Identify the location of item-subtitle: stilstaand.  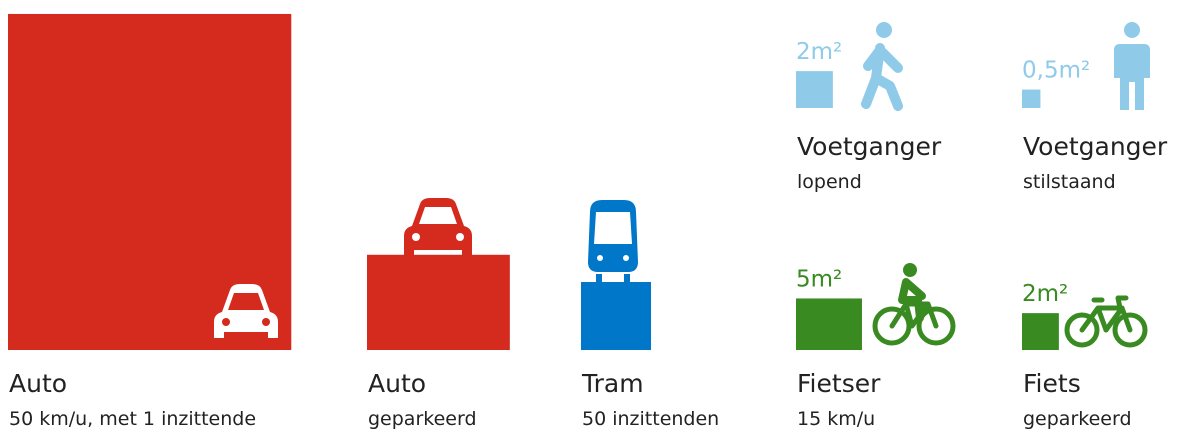
(1069, 182).